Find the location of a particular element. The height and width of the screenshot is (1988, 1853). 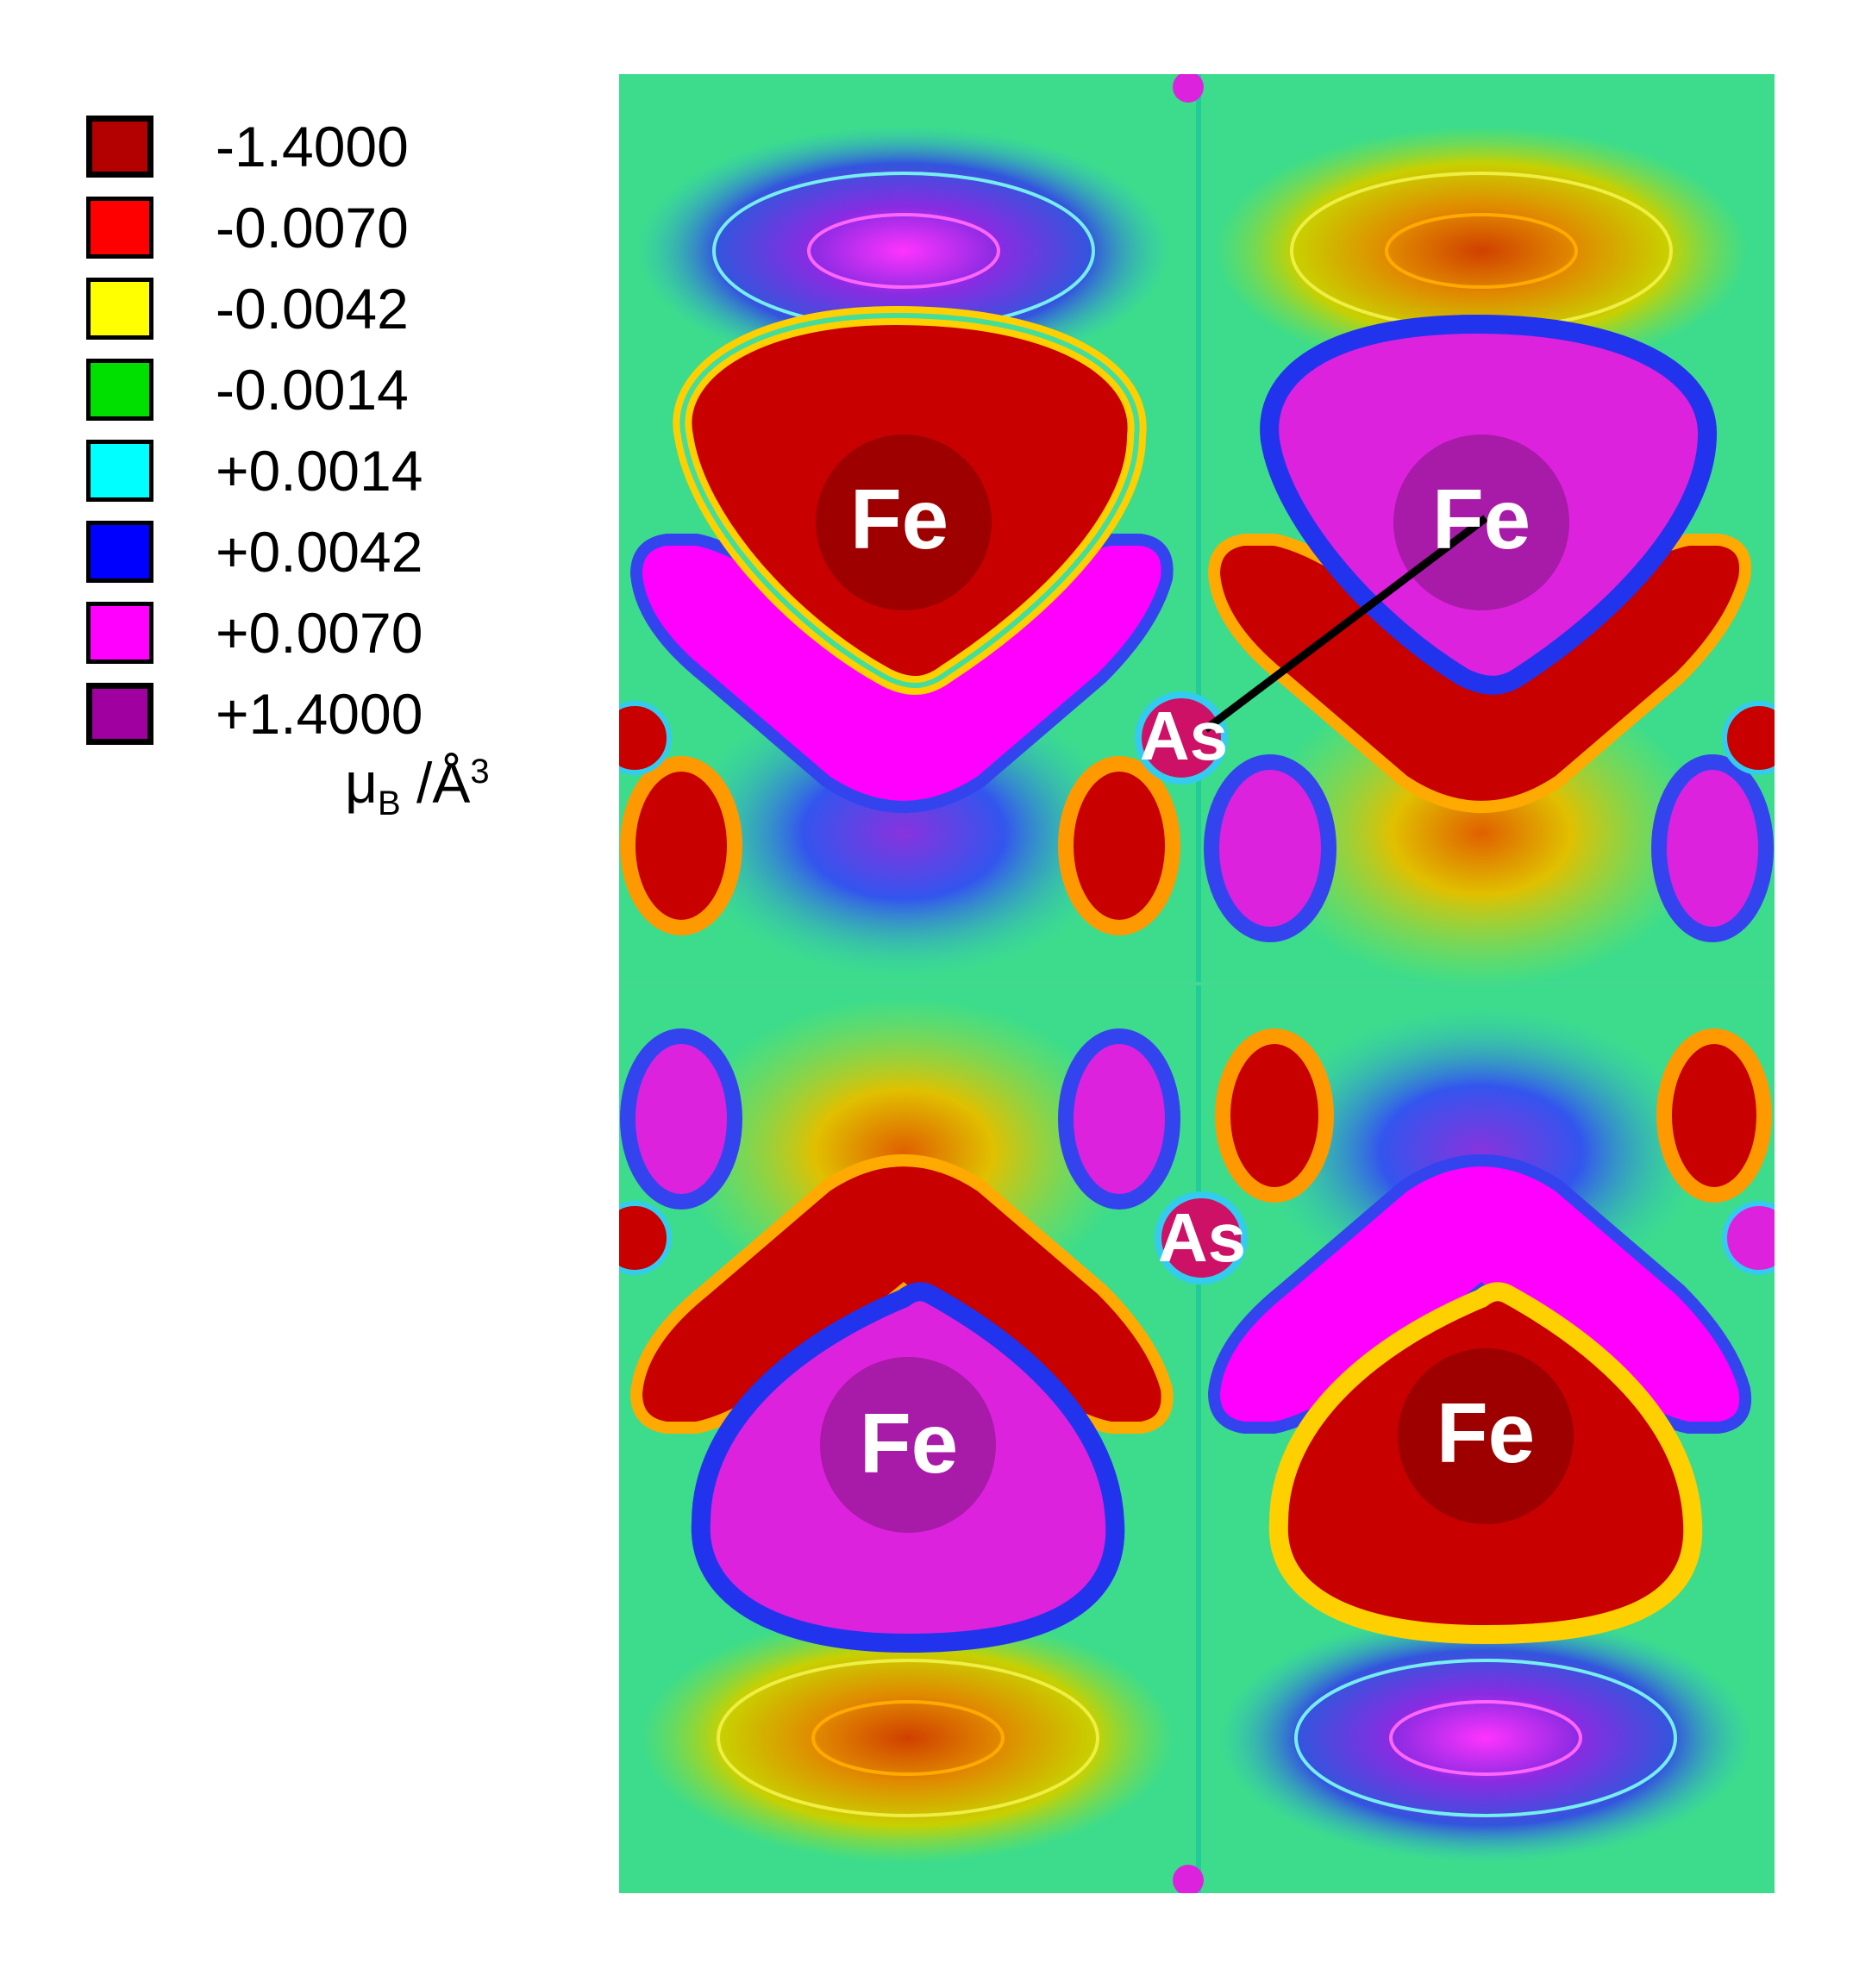

lobe-top-right-contour is located at coordinates (1482, 251).